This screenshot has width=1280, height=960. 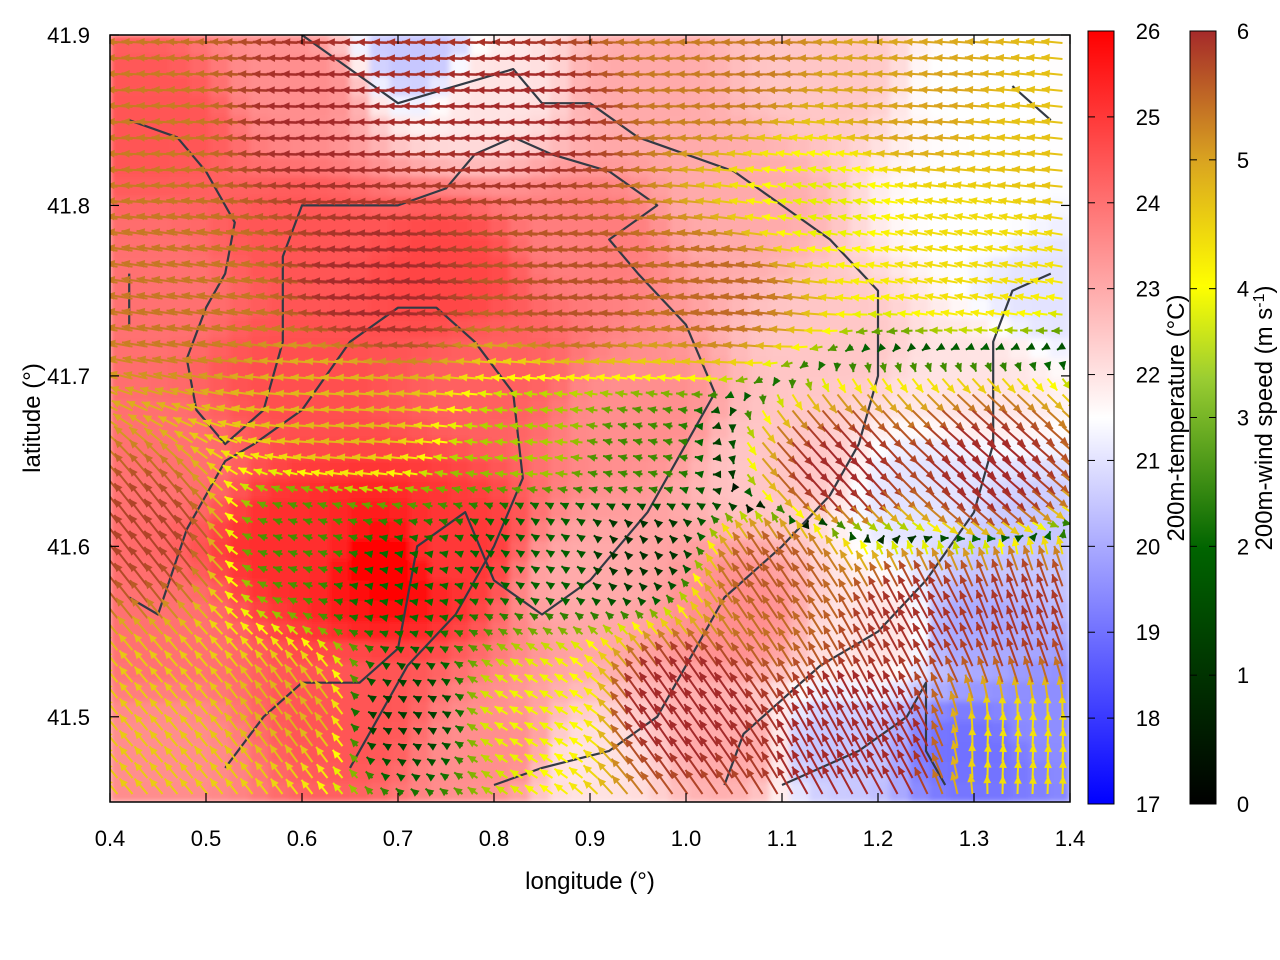 I want to click on temperature-colorbar-tick-label: 21, so click(x=1148, y=460).